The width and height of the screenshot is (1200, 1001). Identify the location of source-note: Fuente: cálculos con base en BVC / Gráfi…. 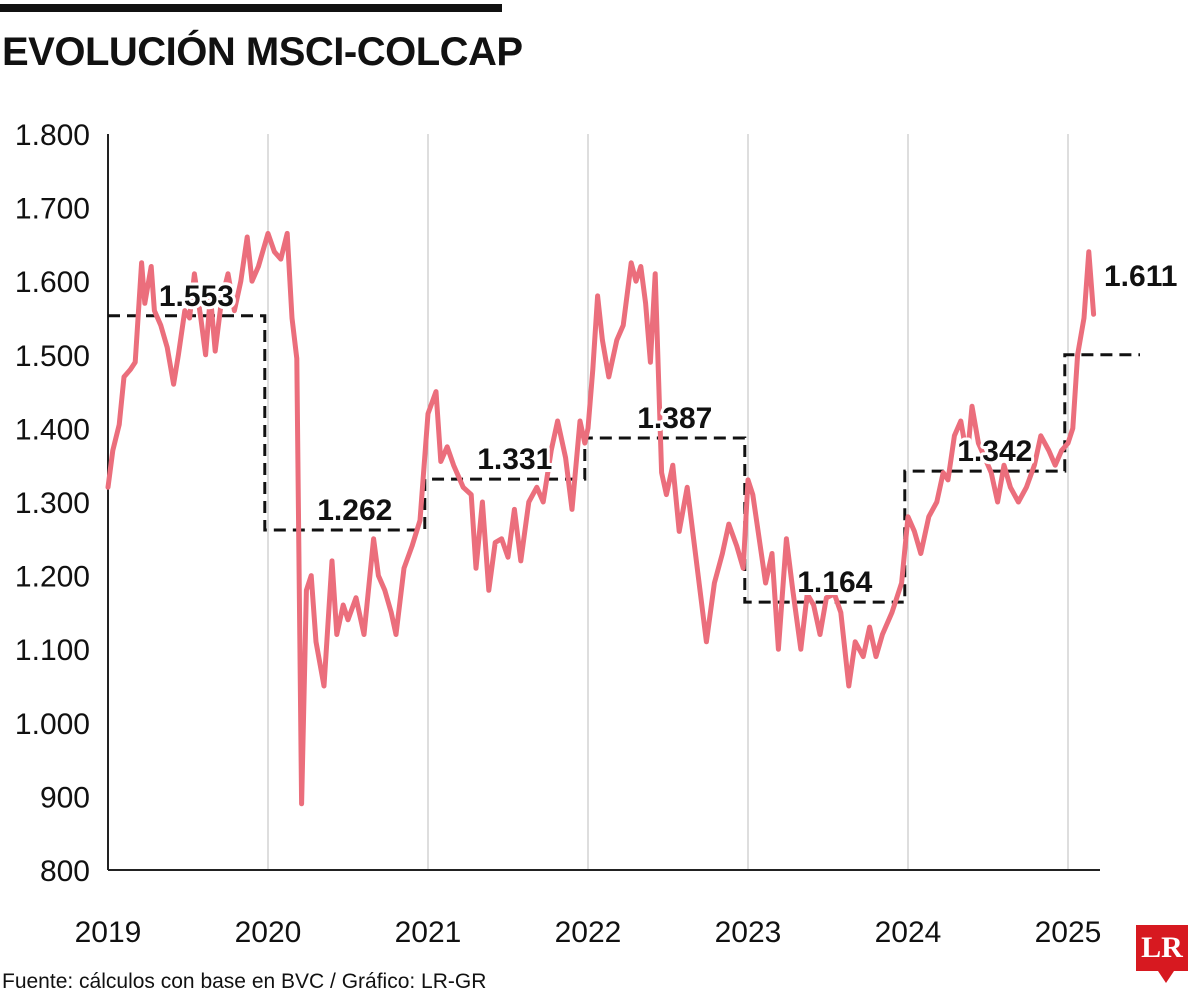
(244, 981).